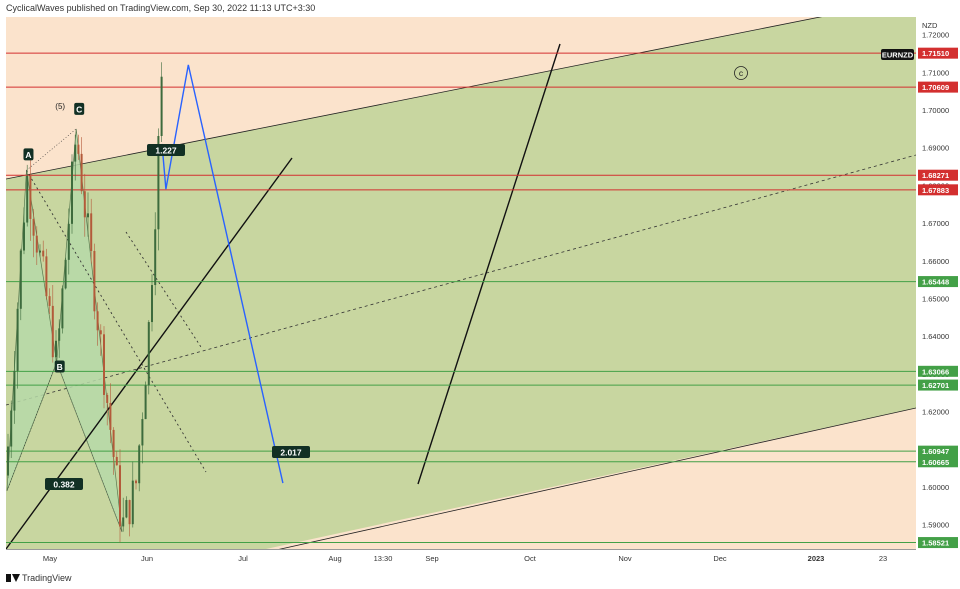 This screenshot has width=960, height=589. I want to click on dotted-projection-a, so click(116, 321).